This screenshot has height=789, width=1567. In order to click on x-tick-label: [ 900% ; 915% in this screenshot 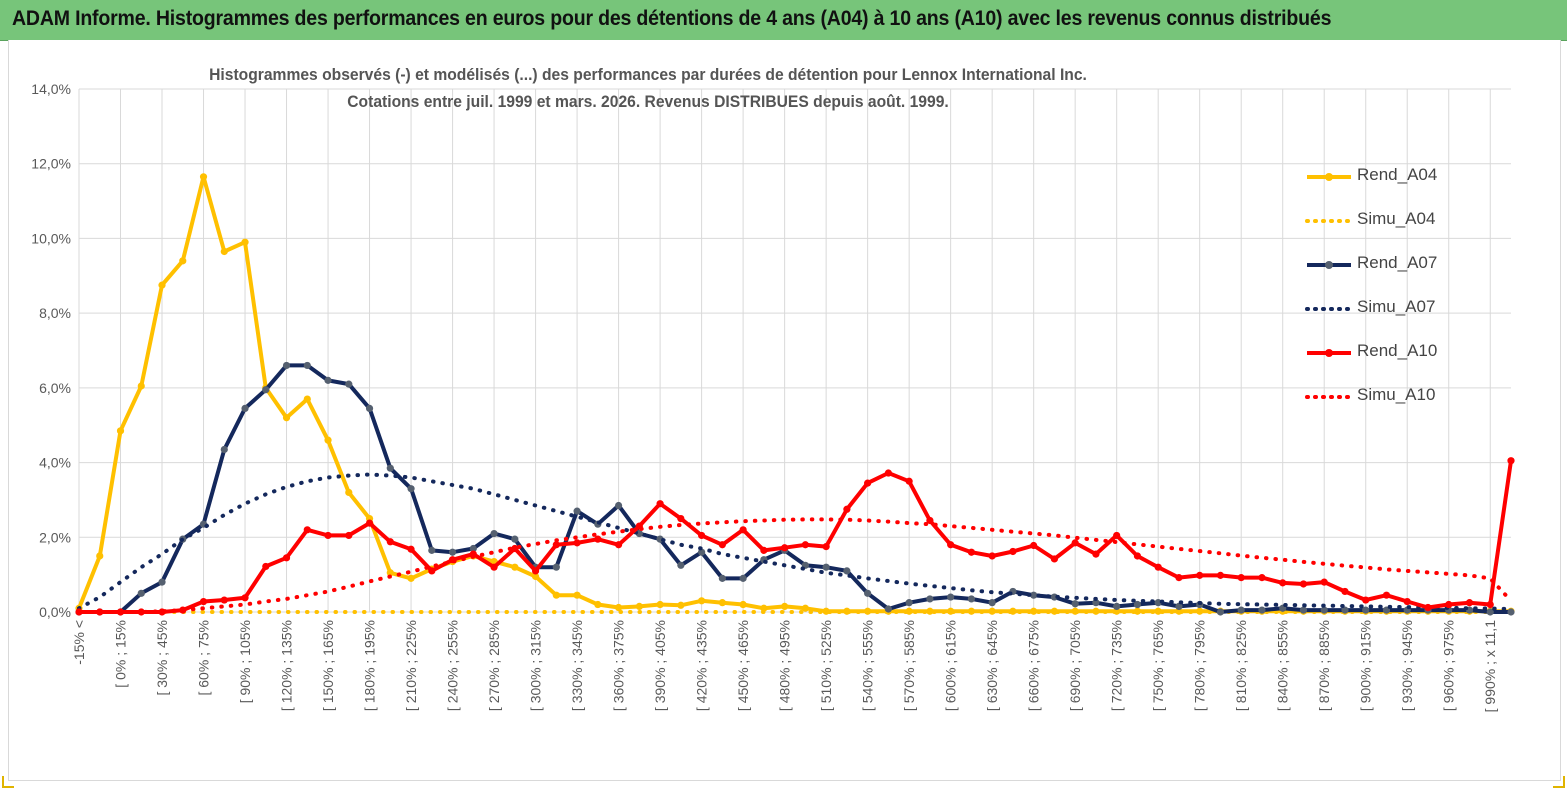, I will do `click(1366, 665)`.